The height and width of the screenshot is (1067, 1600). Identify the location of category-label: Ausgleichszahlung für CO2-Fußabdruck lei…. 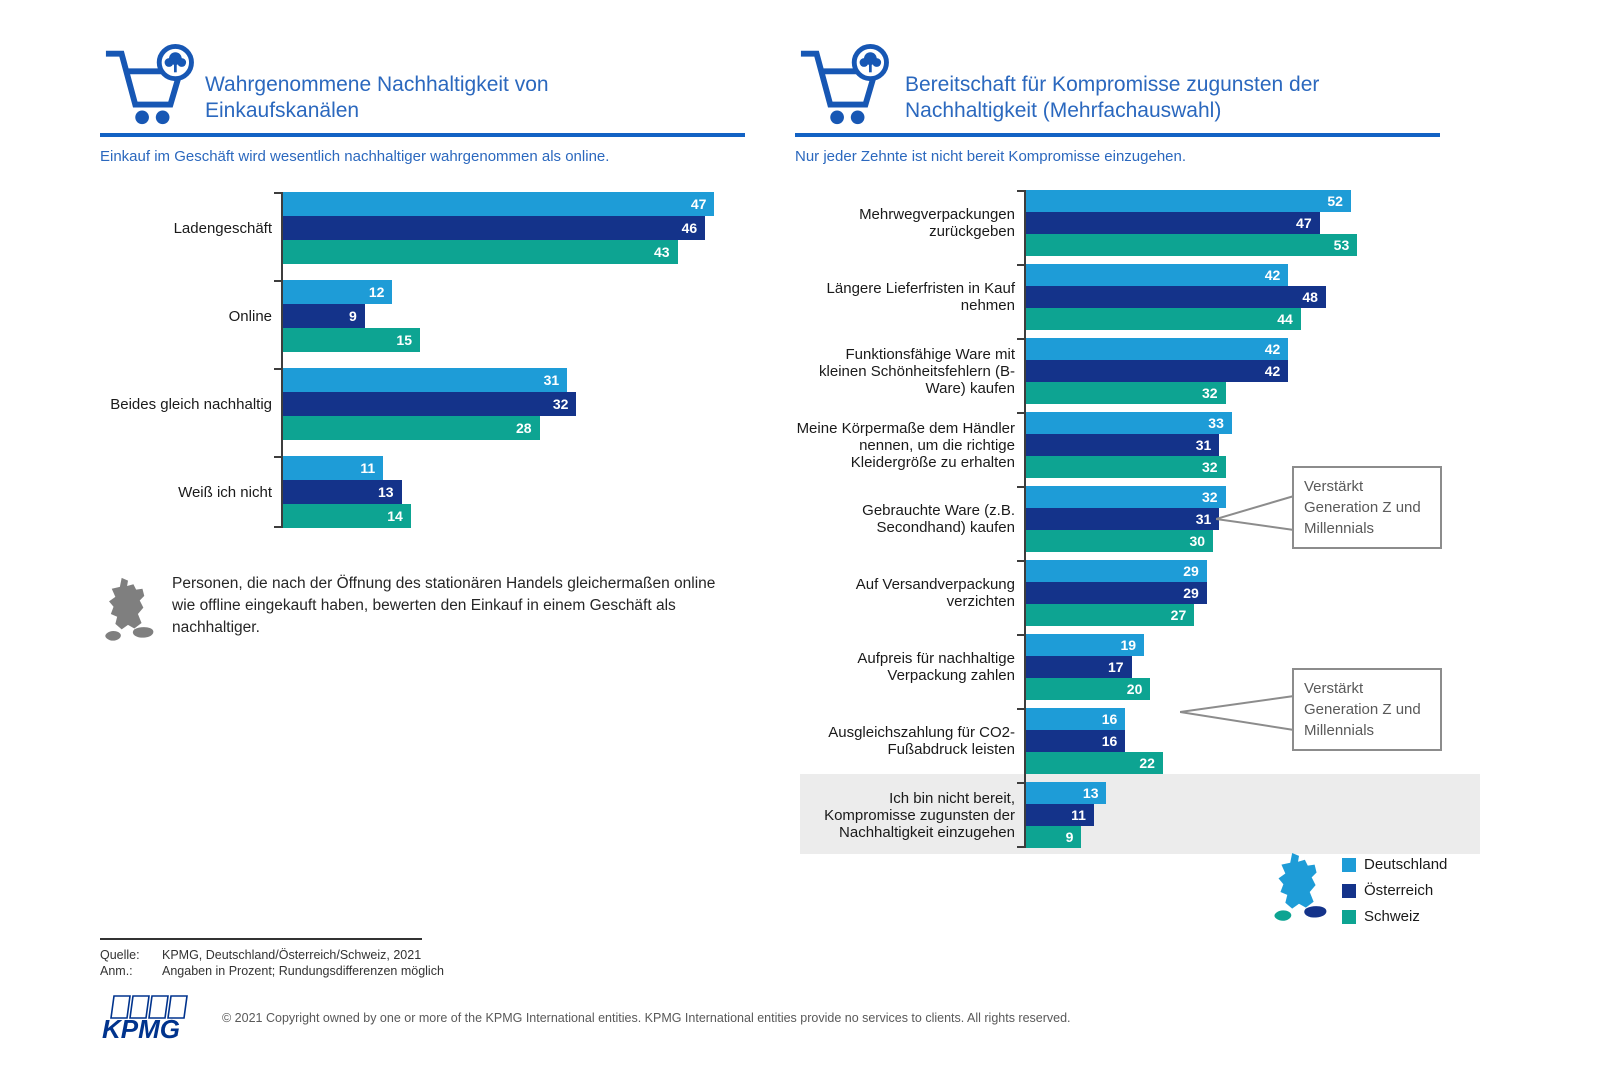
(921, 741).